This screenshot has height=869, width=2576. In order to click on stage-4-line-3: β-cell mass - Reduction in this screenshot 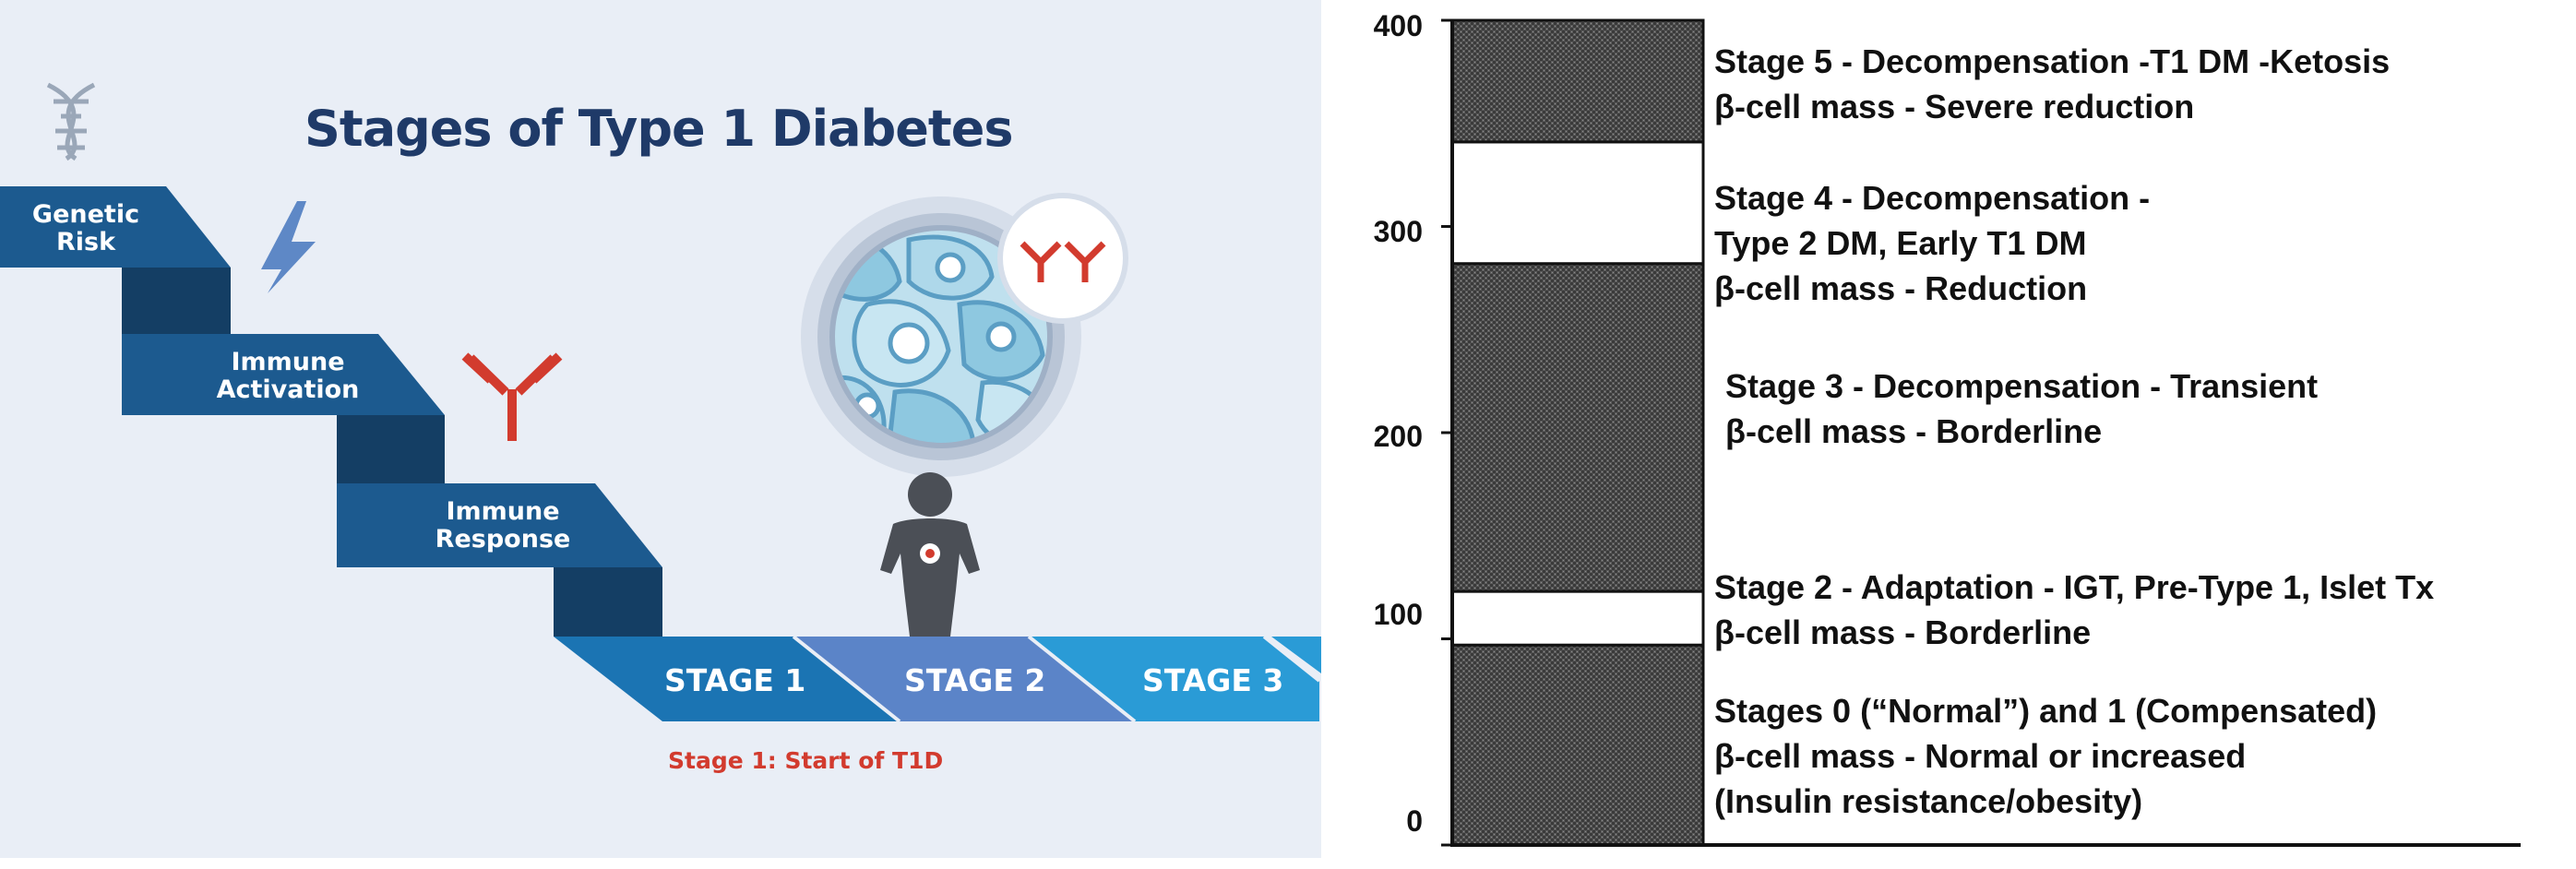, I will do `click(1901, 288)`.